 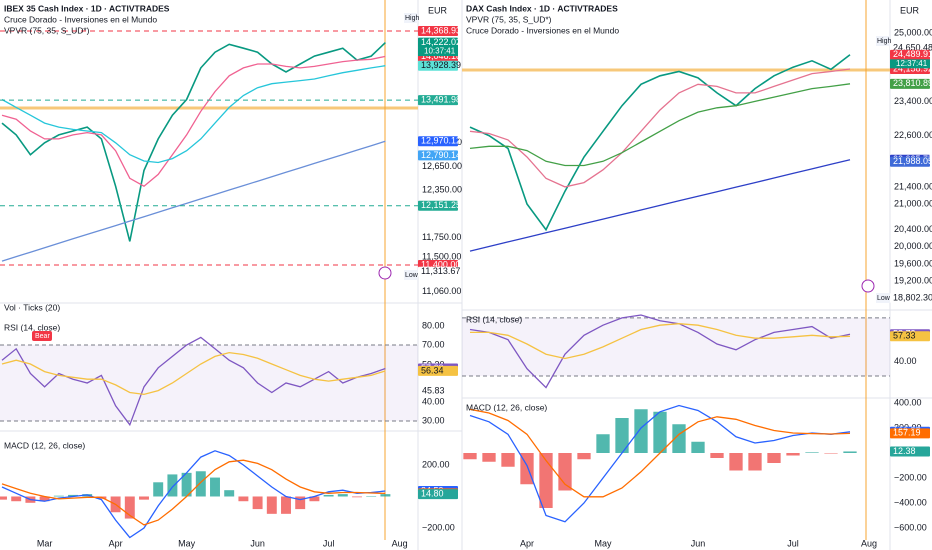 I want to click on y-tick-label: 200.00, so click(x=436, y=464).